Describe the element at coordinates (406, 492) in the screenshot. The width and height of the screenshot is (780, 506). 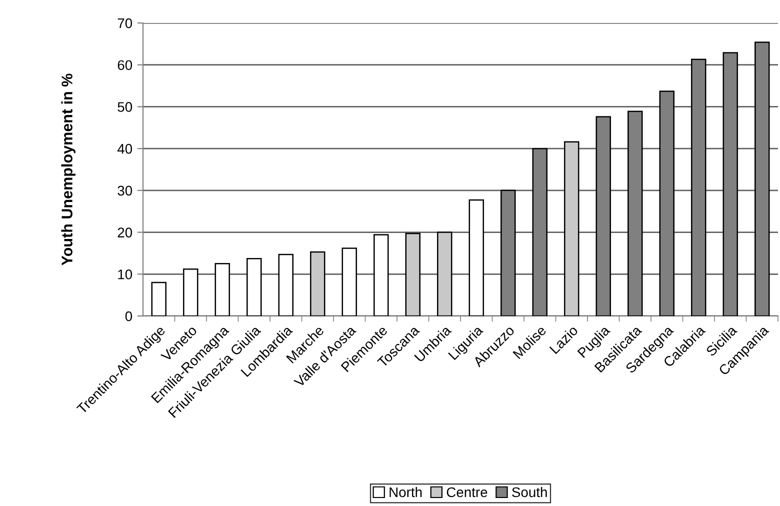
I see `legend-label: North` at that location.